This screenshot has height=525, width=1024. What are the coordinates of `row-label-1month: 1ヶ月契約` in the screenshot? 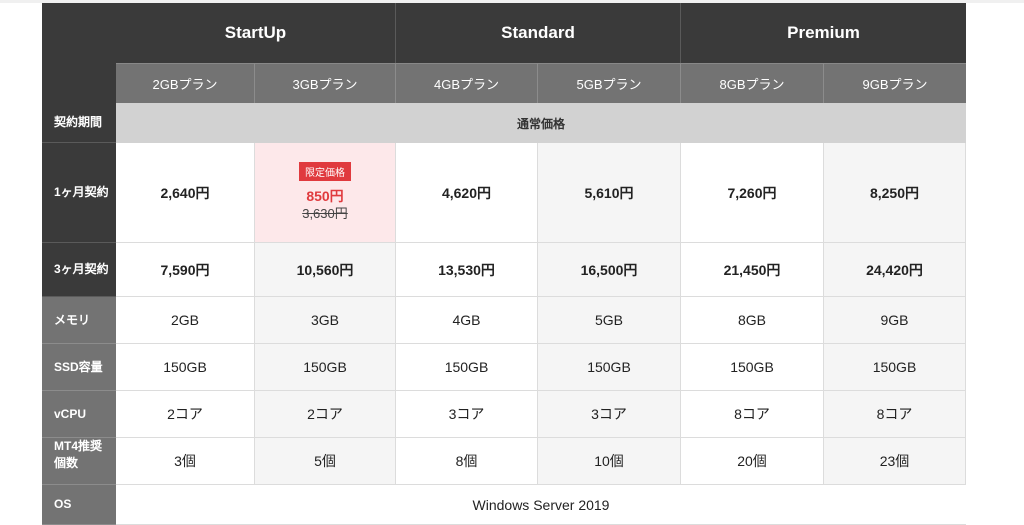 It's located at (79, 193).